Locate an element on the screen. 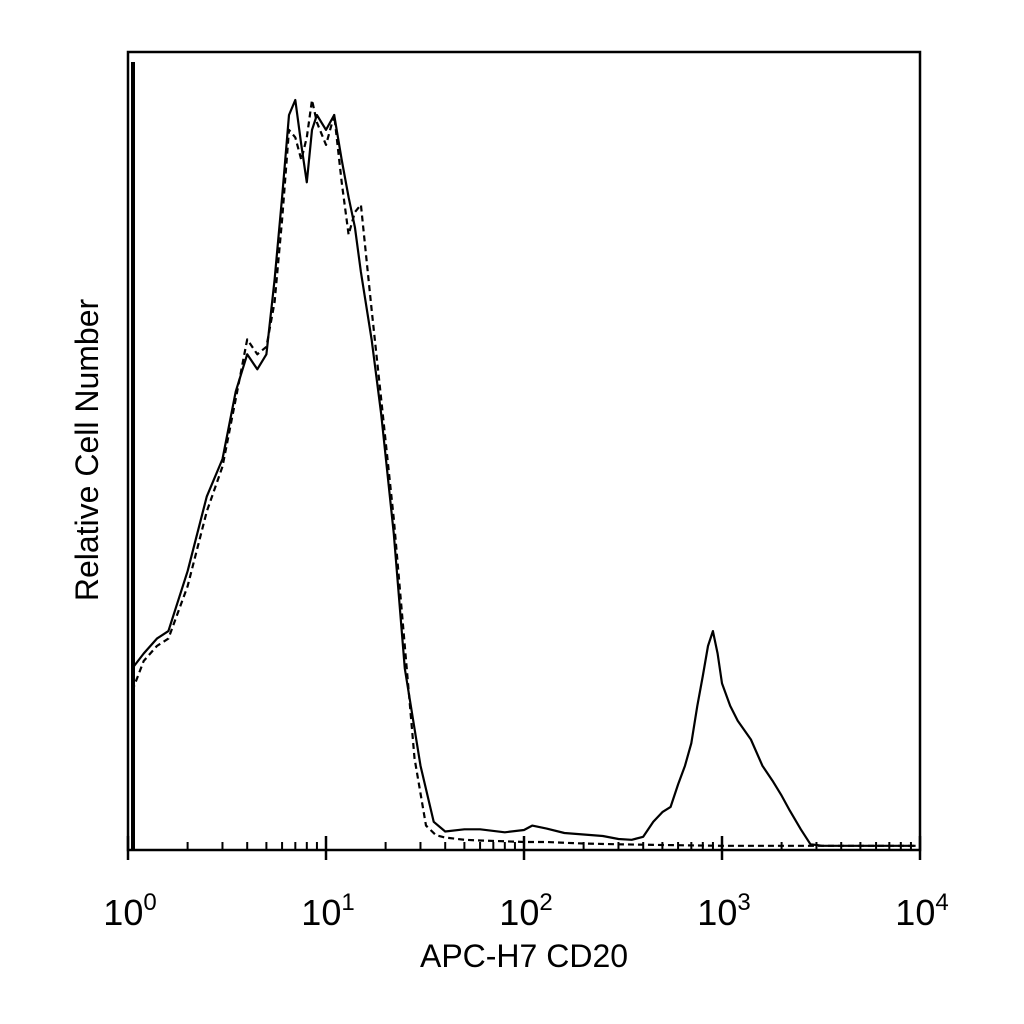  x-tick-label: 10¹ is located at coordinates (327, 911).